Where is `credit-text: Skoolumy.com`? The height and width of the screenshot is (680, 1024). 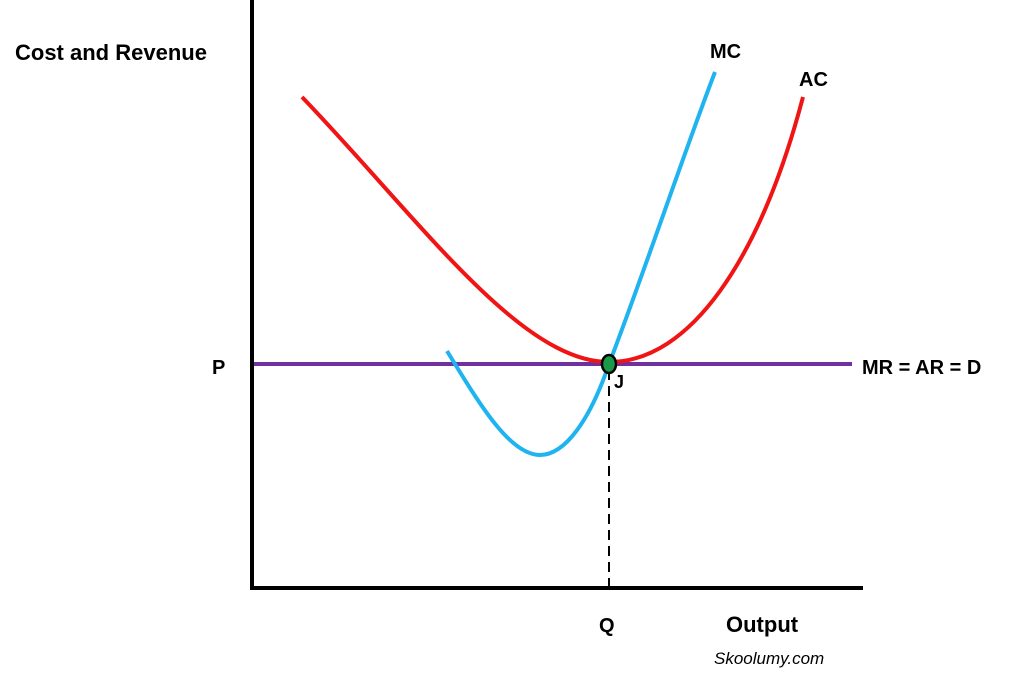 credit-text: Skoolumy.com is located at coordinates (769, 658).